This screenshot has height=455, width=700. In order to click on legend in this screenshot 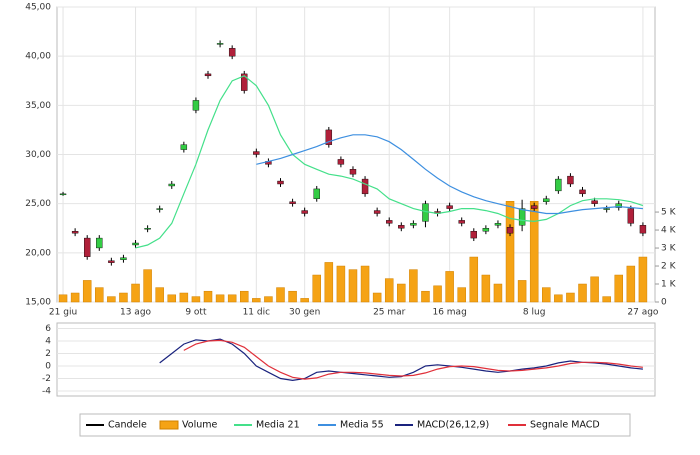, I will do `click(355, 425)`.